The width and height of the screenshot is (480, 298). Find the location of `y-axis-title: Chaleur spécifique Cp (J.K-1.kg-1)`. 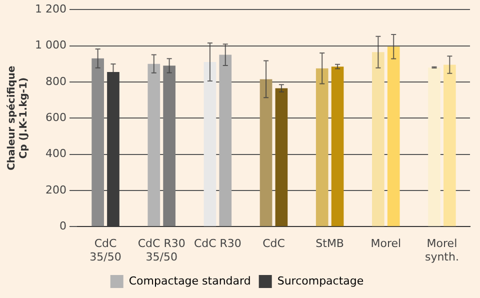

y-axis-title: Chaleur spécifique Cp (J.K-1.kg-1) is located at coordinates (18, 118).